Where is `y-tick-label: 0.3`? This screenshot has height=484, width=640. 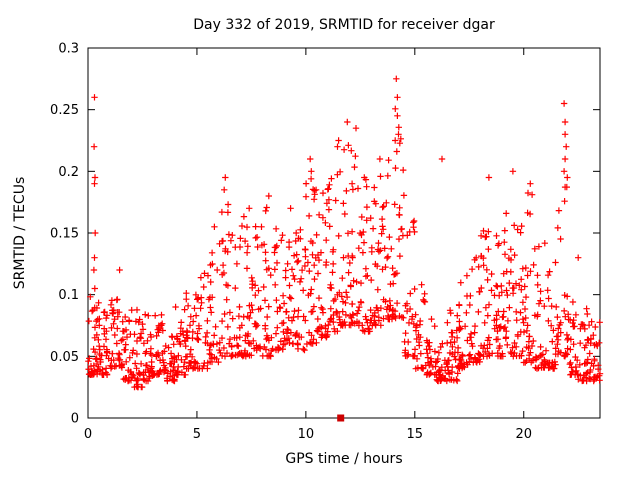 y-tick-label: 0.3 is located at coordinates (68, 49).